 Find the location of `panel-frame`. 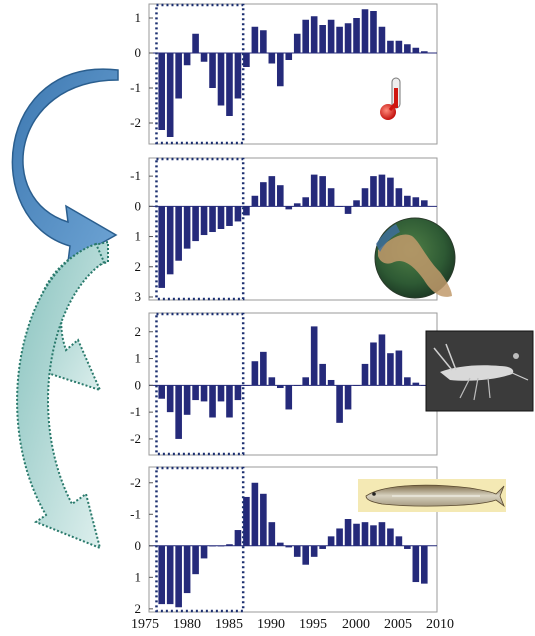

panel-frame is located at coordinates (293, 74).